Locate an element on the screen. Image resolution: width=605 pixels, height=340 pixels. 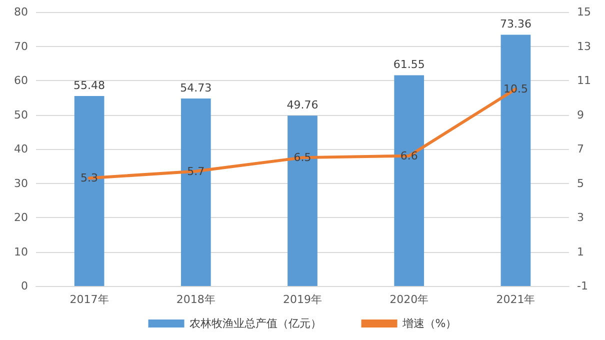
y-tick-label: 50 is located at coordinates (21, 115).